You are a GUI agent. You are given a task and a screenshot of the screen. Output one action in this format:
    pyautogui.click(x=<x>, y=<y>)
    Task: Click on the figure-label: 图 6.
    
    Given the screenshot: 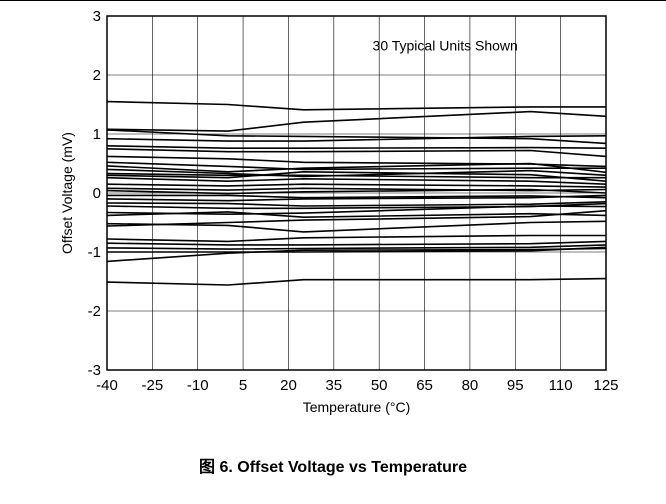 What is the action you would take?
    pyautogui.click(x=216, y=467)
    